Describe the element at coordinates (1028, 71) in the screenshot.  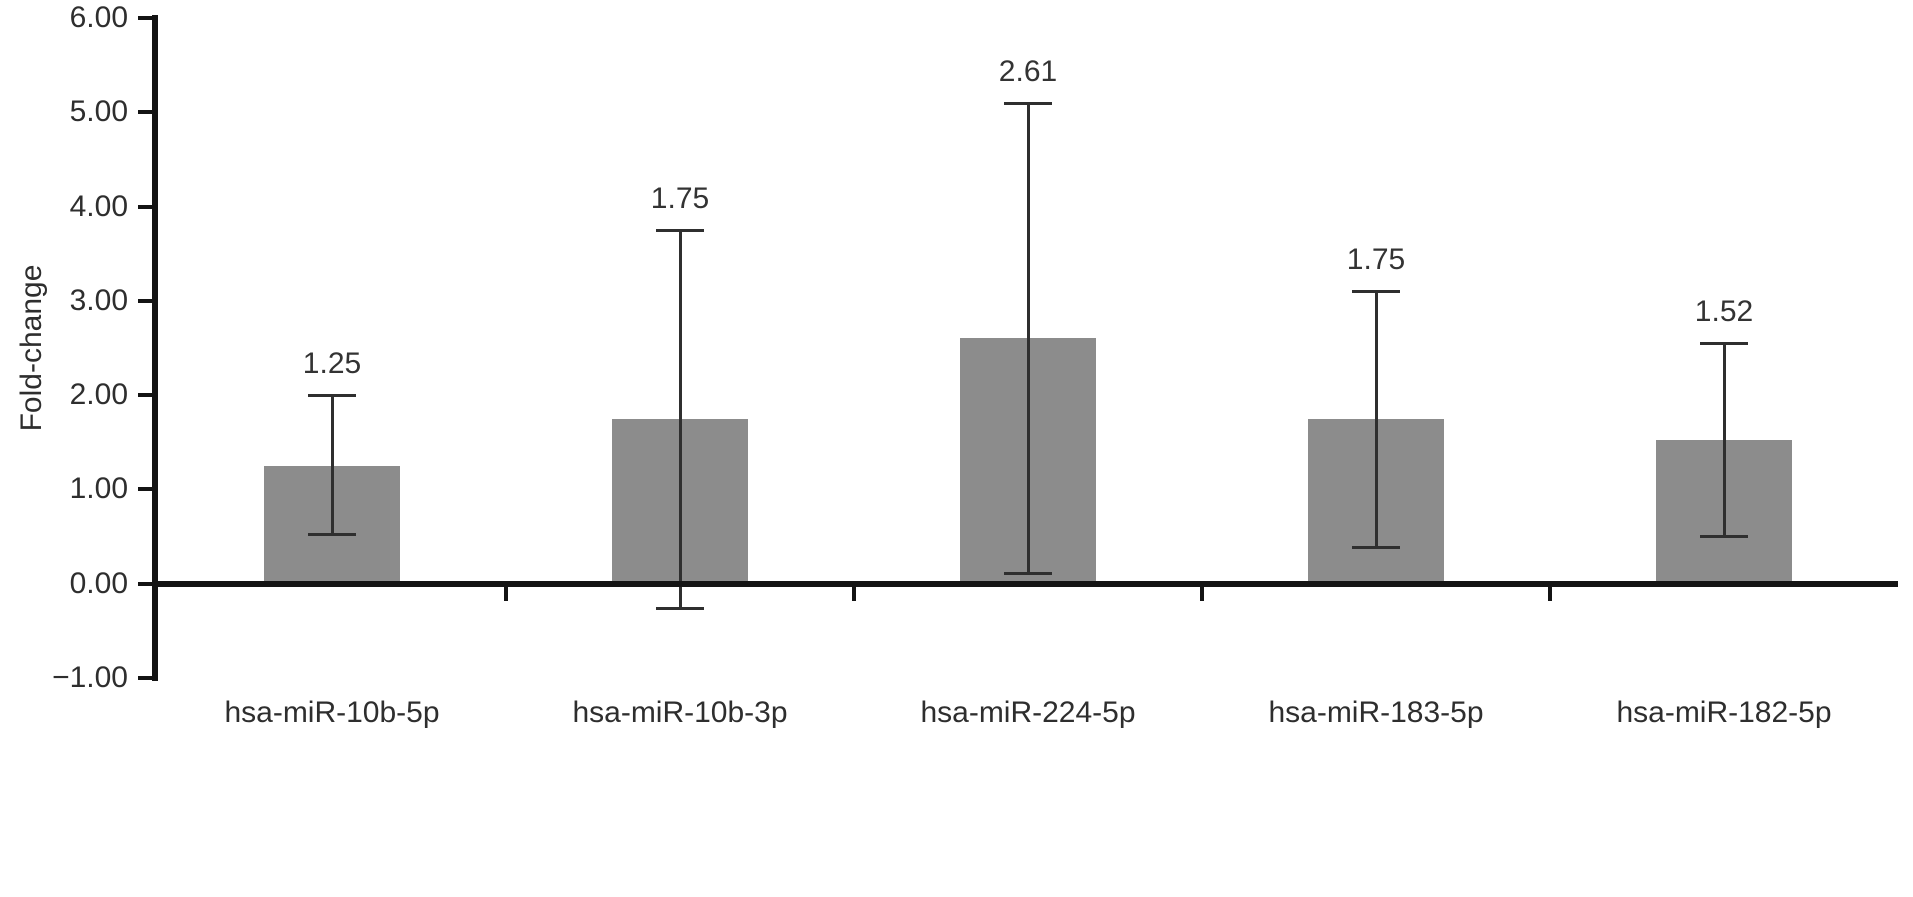
I see `bar-value-label: 2.61` at that location.